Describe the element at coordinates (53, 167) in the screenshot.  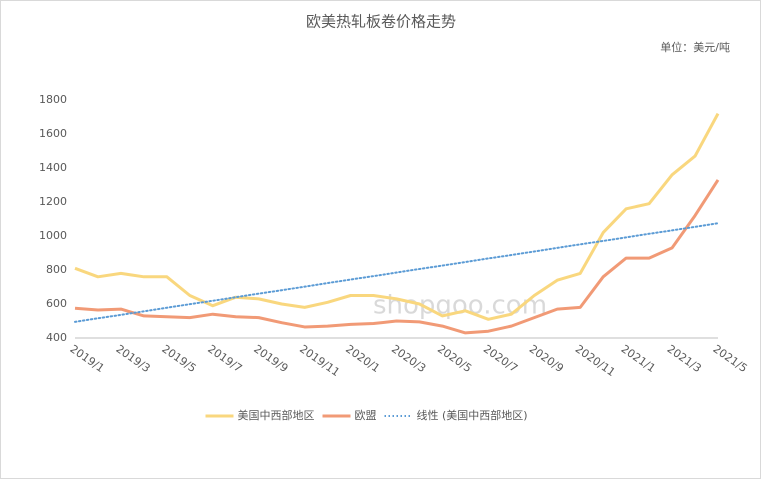
I see `y-tick-label: 1400` at that location.